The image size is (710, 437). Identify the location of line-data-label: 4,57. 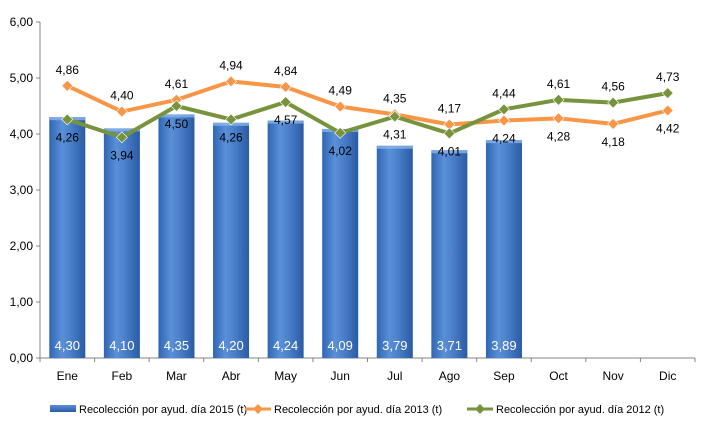
(286, 120).